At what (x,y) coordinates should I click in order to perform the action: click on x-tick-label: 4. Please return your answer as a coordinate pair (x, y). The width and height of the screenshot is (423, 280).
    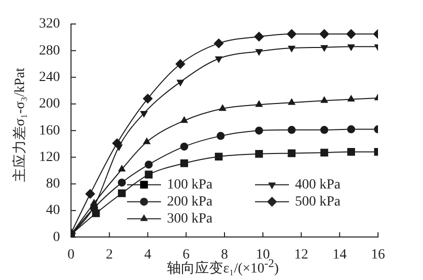
    Looking at the image, I should click on (148, 254).